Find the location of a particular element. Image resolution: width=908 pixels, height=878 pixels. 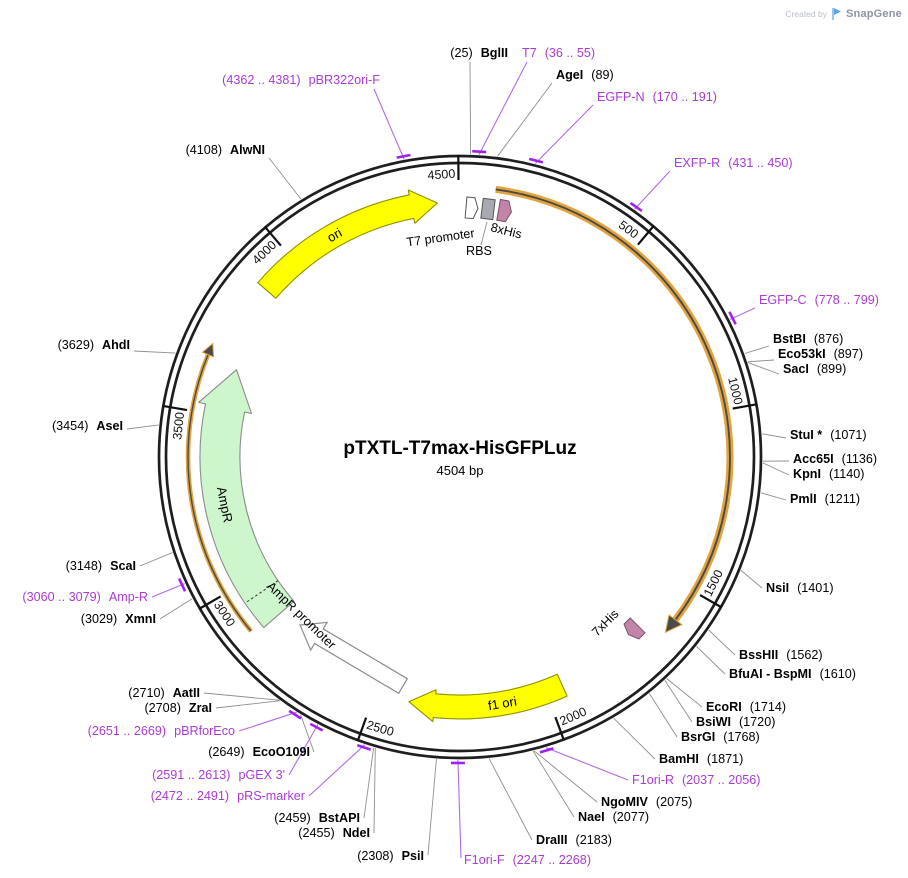

leader-line-ngomiv is located at coordinates (565, 776).